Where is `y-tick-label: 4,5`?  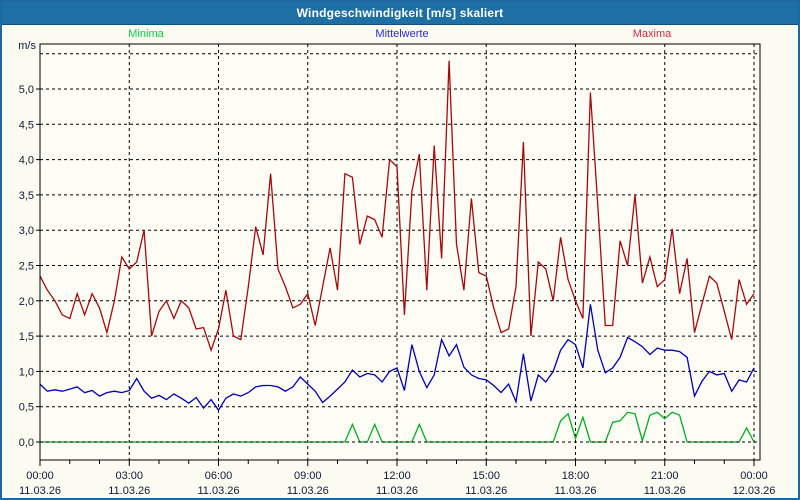 y-tick-label: 4,5 is located at coordinates (26, 125).